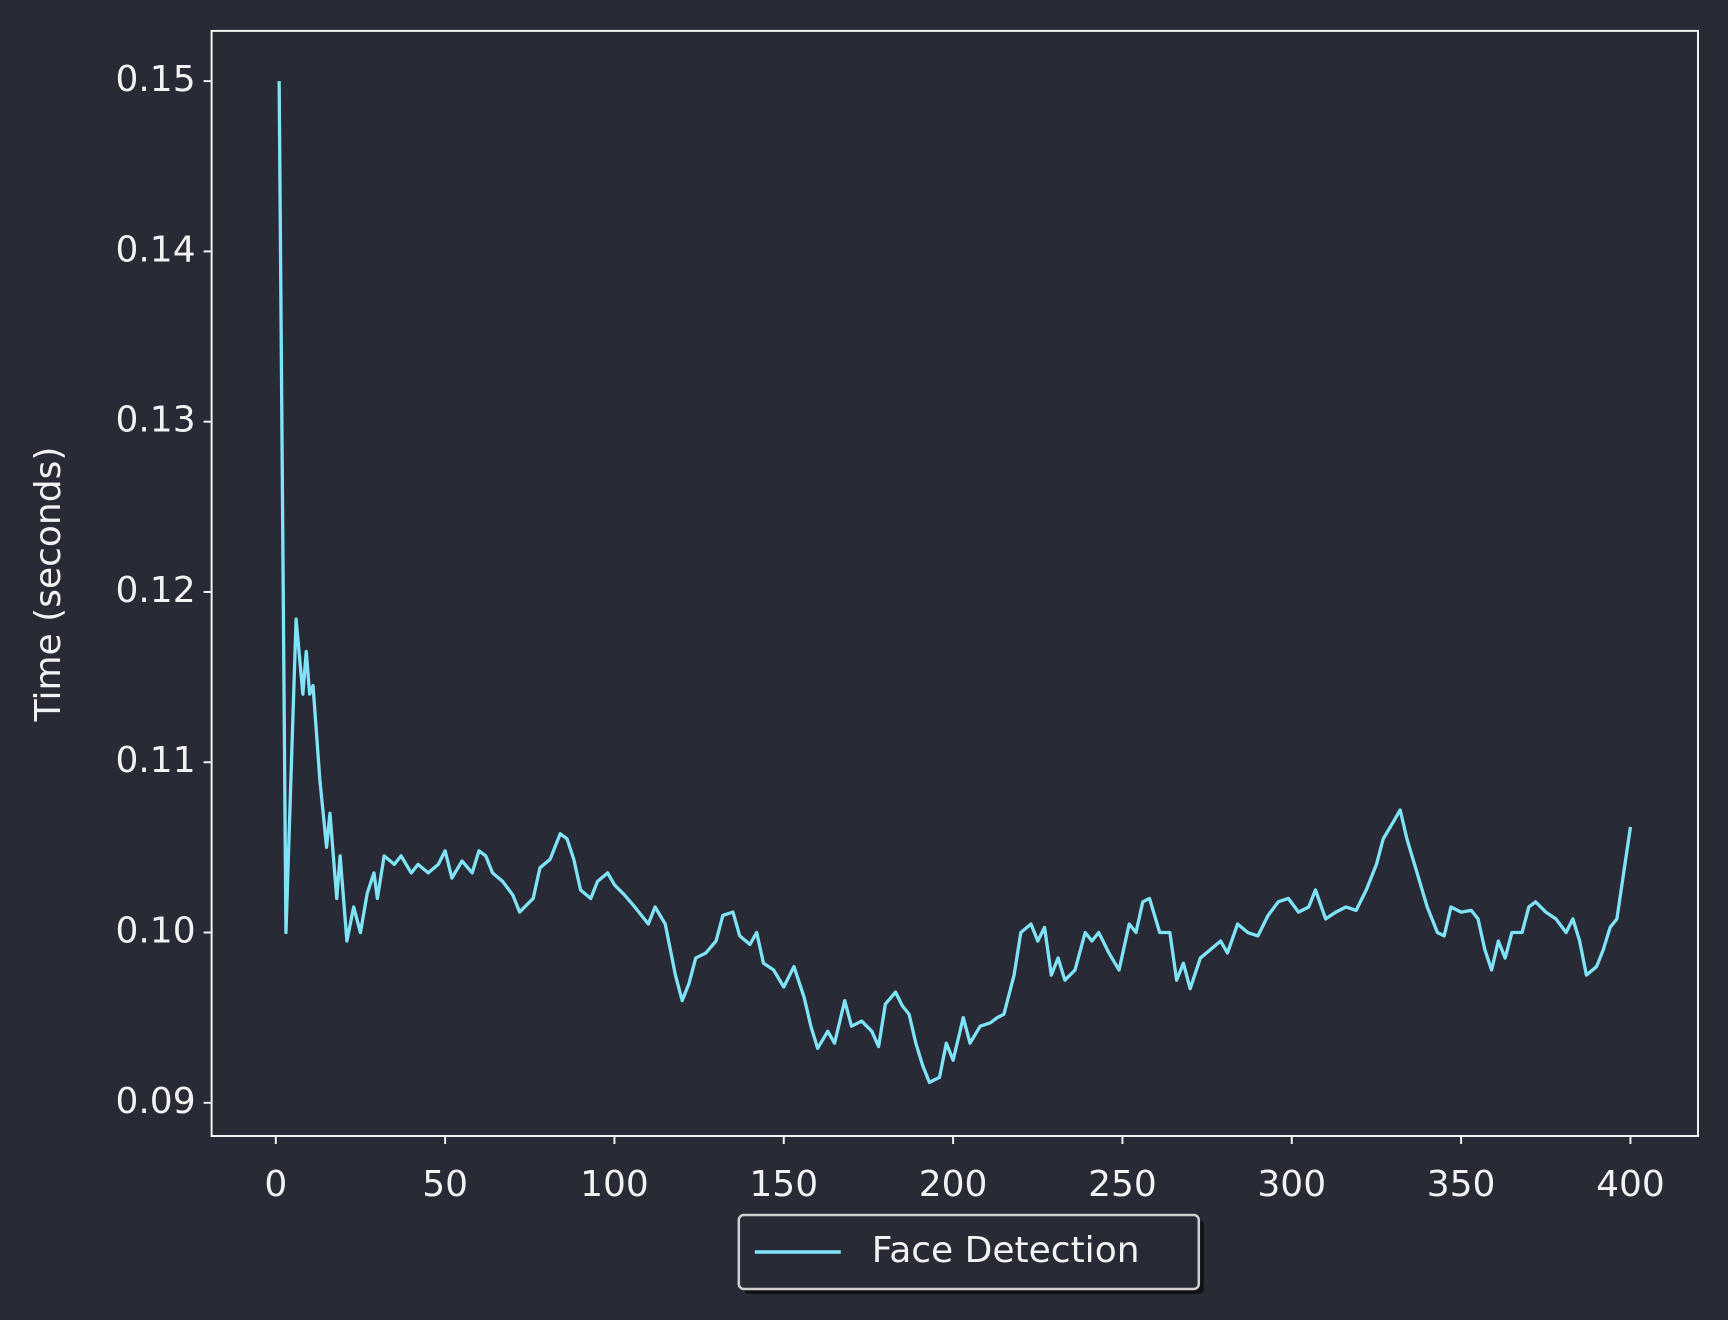  I want to click on x-tick-label: 100, so click(614, 1184).